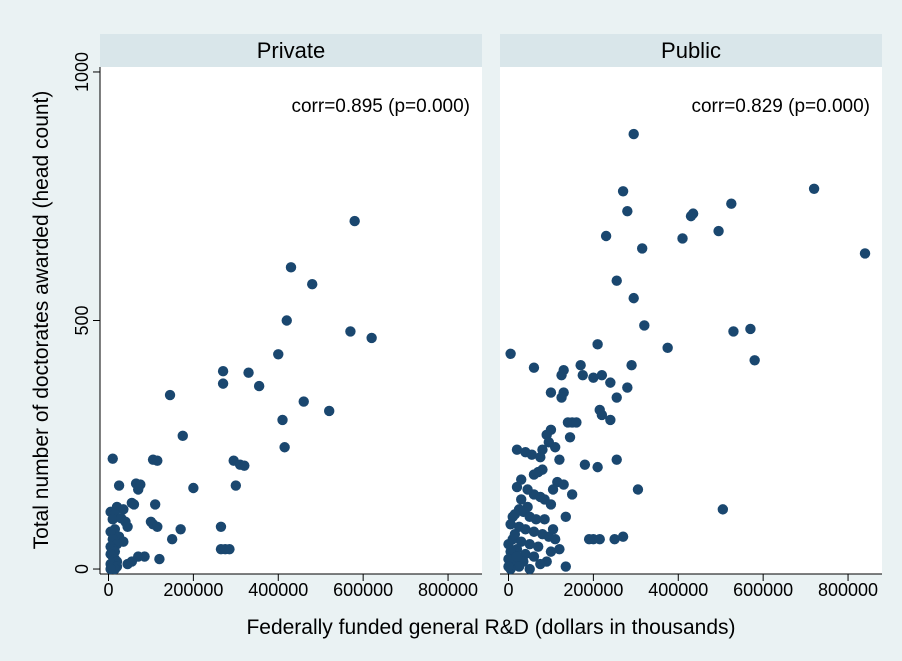 Image resolution: width=902 pixels, height=661 pixels. What do you see at coordinates (82, 320) in the screenshot?
I see `y-tick-label: 500` at bounding box center [82, 320].